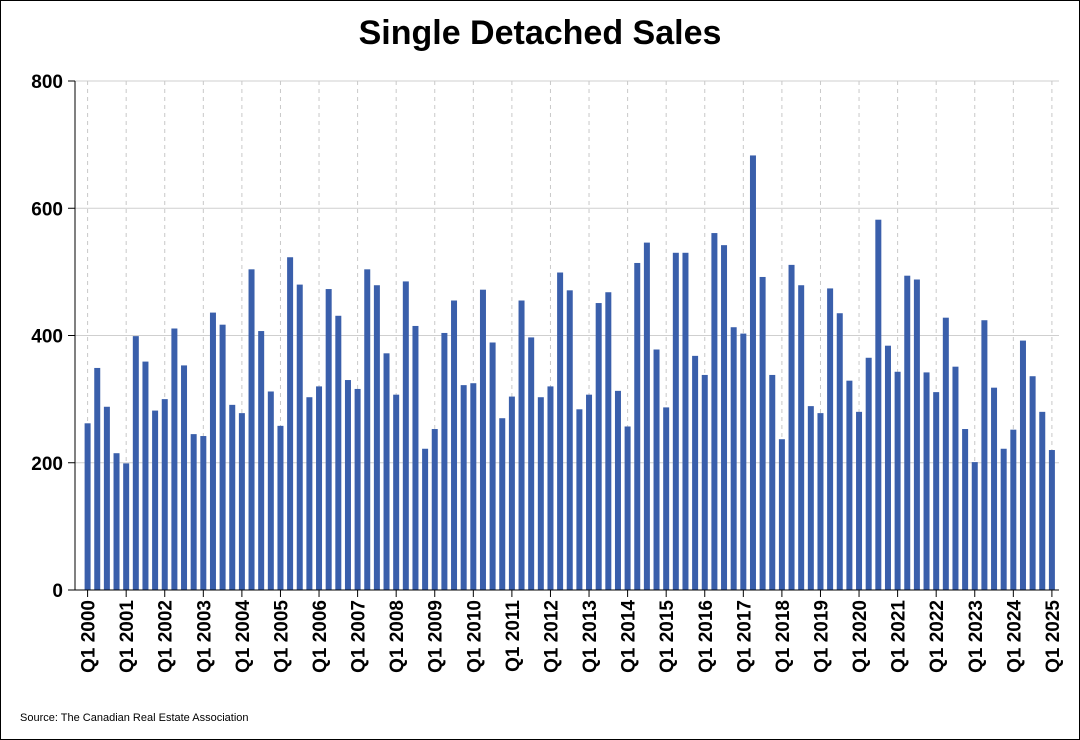  What do you see at coordinates (598, 446) in the screenshot?
I see `bar-q2-2013` at bounding box center [598, 446].